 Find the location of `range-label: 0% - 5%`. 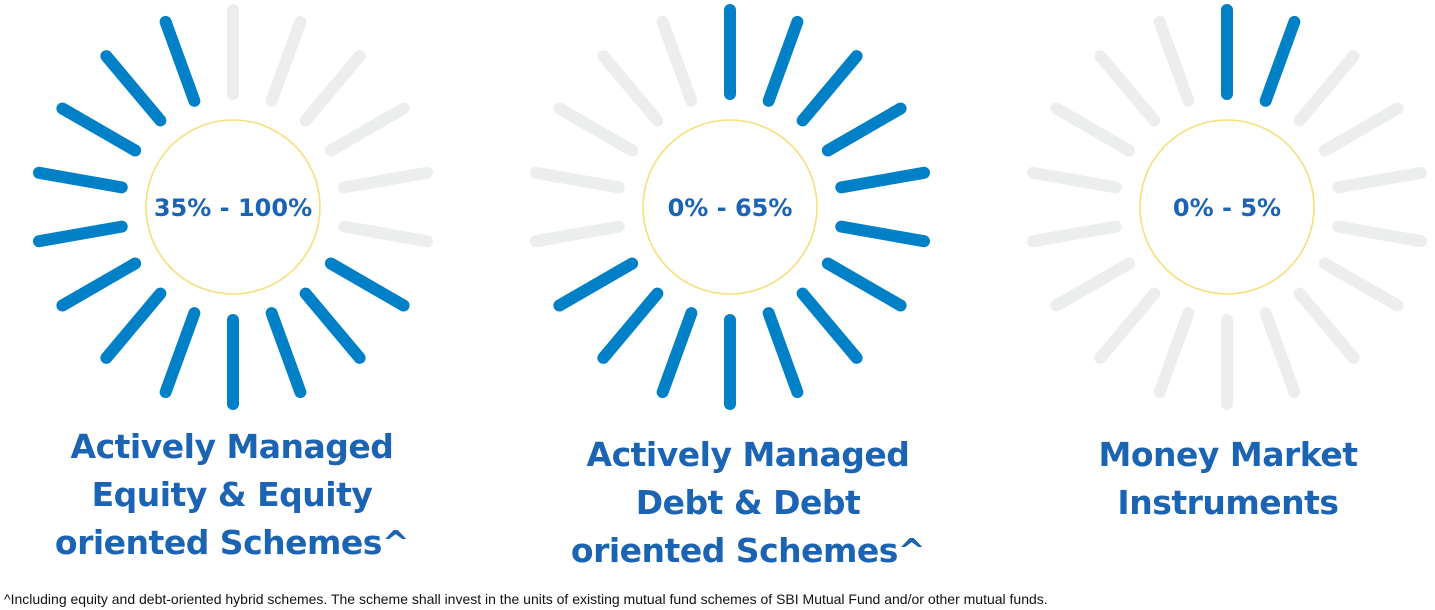

range-label: 0% - 5% is located at coordinates (1227, 208).